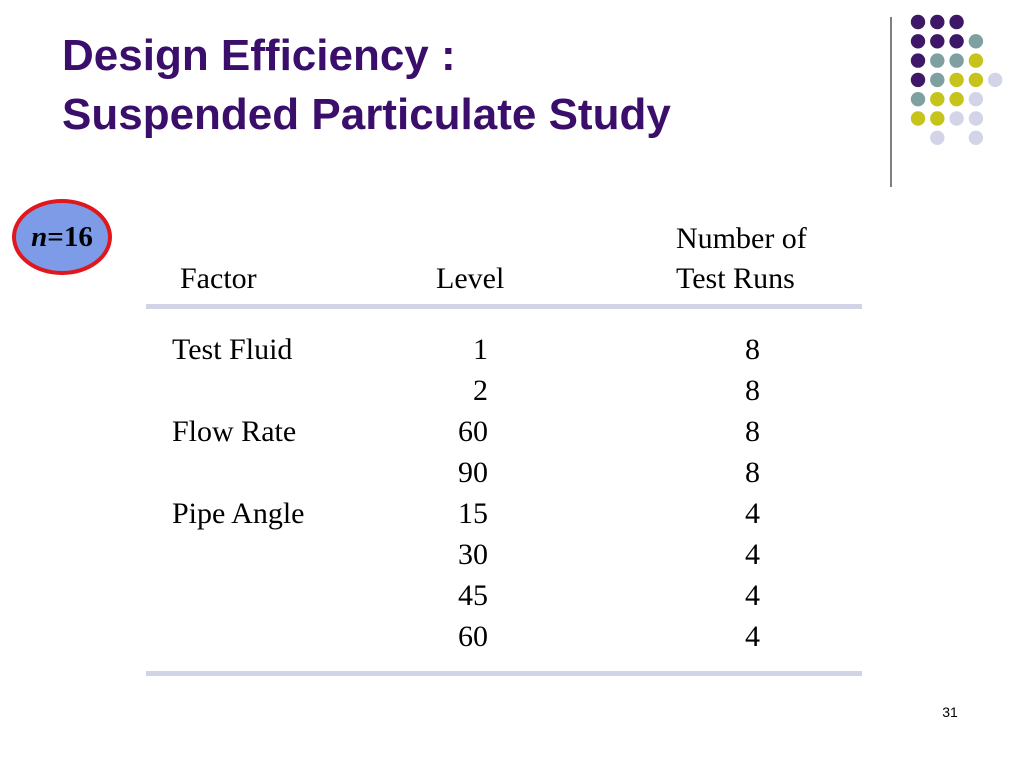 The height and width of the screenshot is (768, 1024). What do you see at coordinates (39, 236) in the screenshot?
I see `sample-size-variable: n` at bounding box center [39, 236].